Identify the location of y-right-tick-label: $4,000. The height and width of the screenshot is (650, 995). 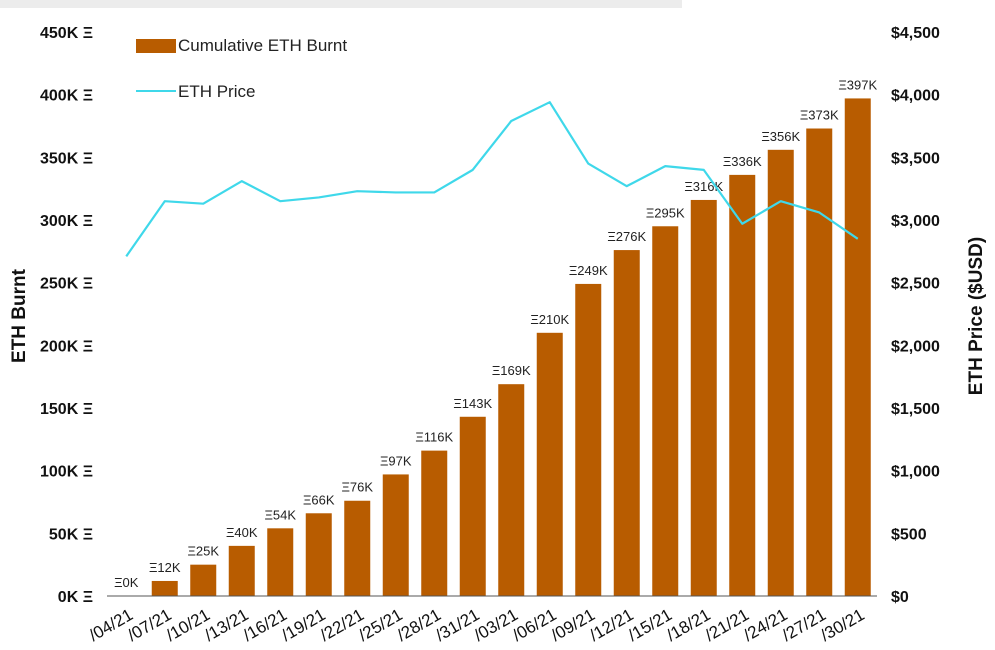
(915, 96).